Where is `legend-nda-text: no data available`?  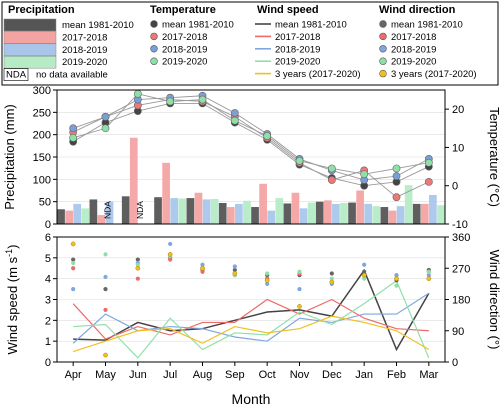 legend-nda-text: no data available is located at coordinates (72, 75).